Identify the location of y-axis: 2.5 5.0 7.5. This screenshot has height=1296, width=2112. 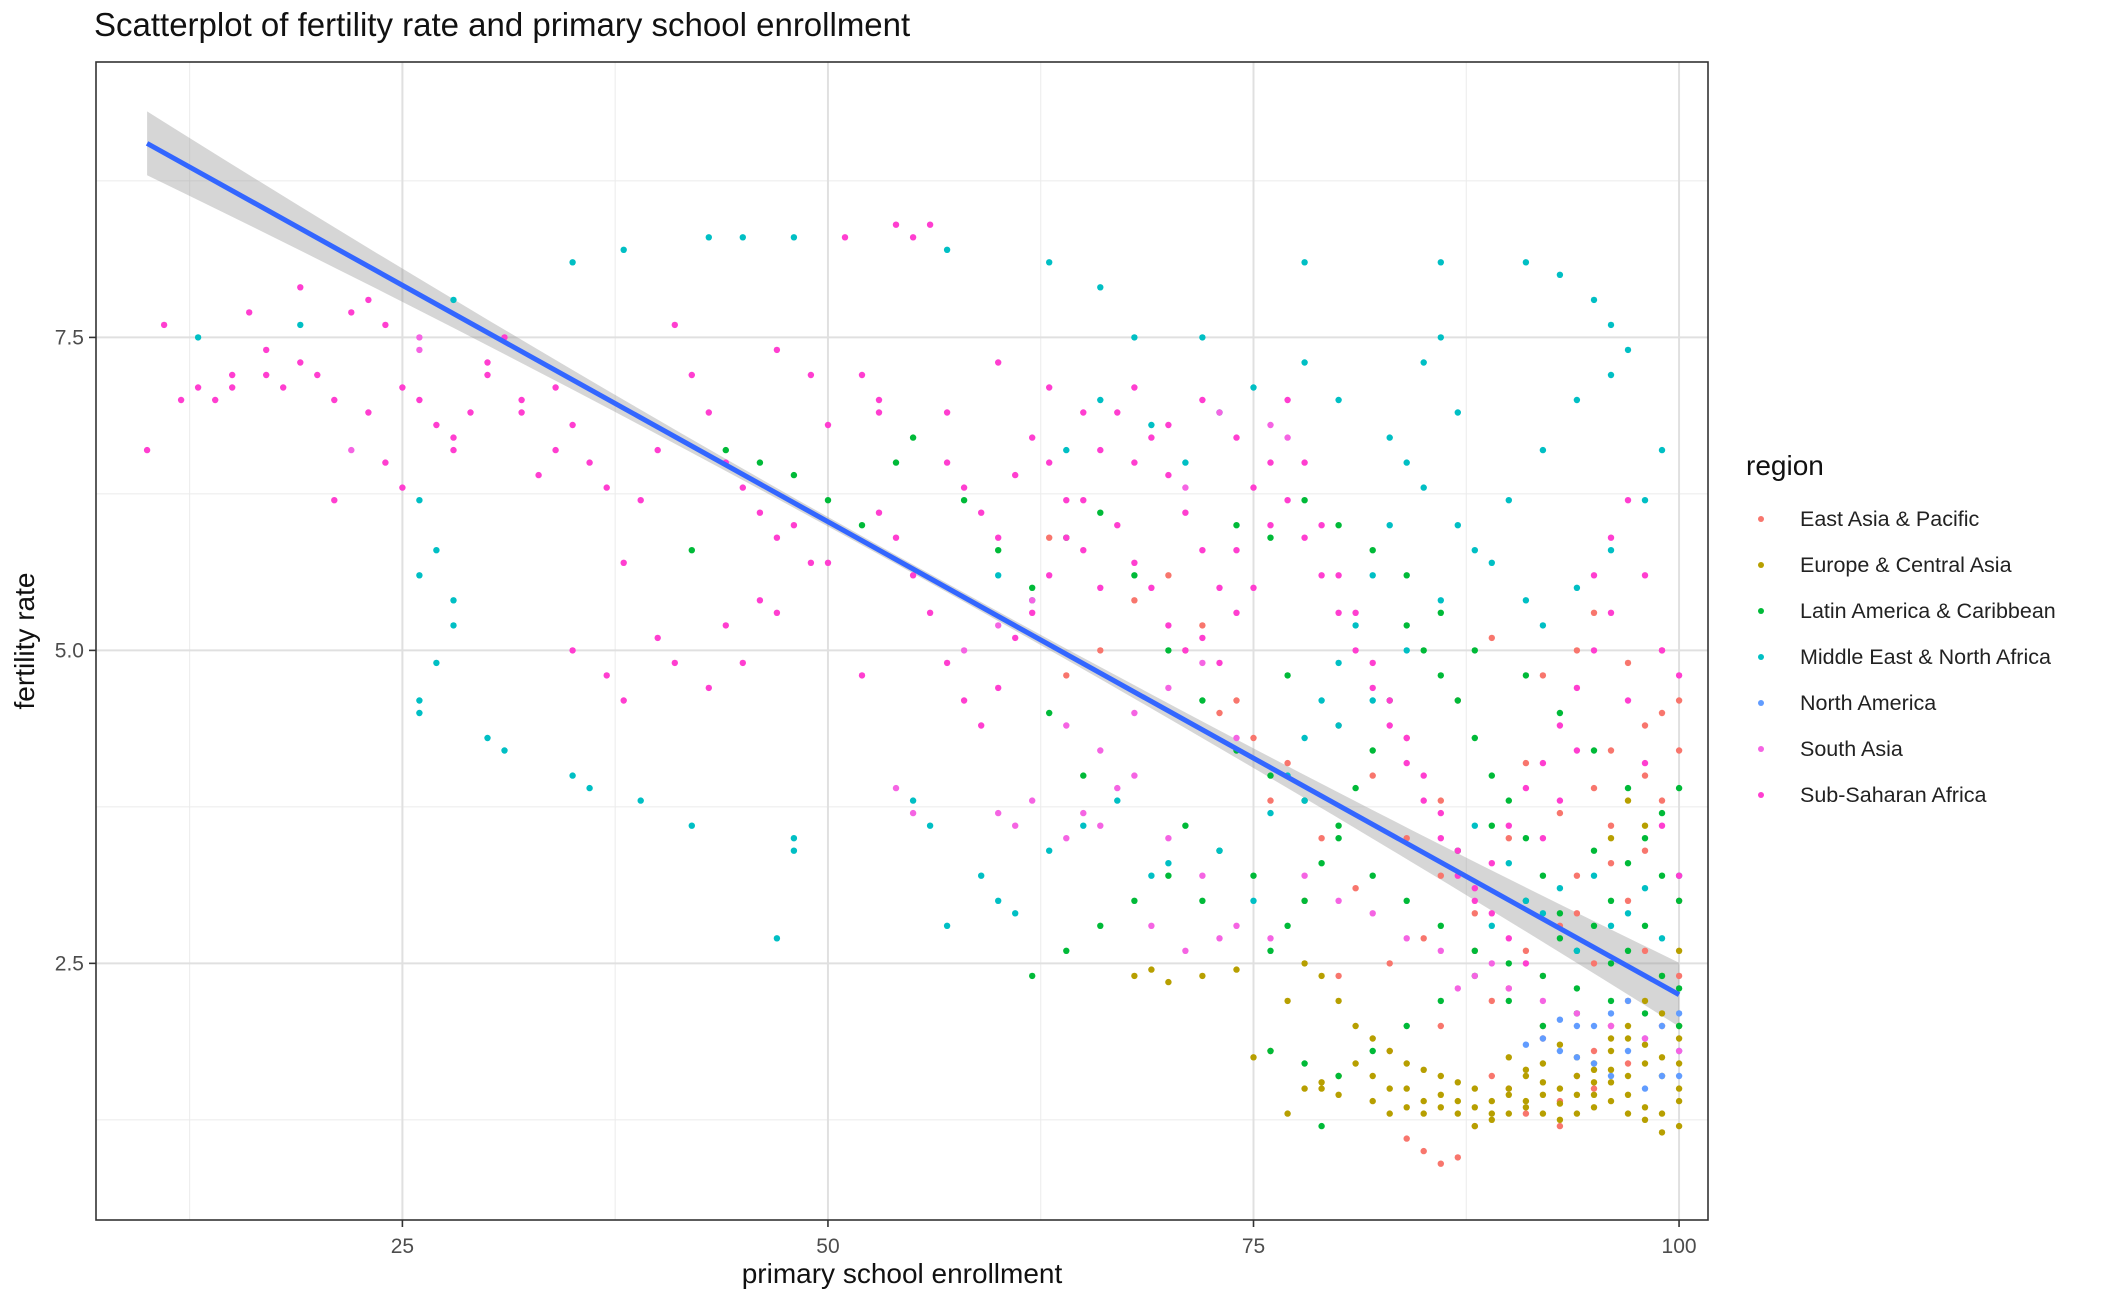
(75, 650).